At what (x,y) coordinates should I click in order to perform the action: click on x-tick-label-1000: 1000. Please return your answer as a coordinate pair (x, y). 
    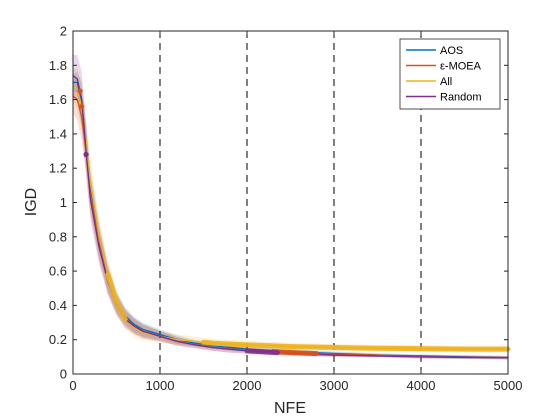
    Looking at the image, I should click on (160, 385).